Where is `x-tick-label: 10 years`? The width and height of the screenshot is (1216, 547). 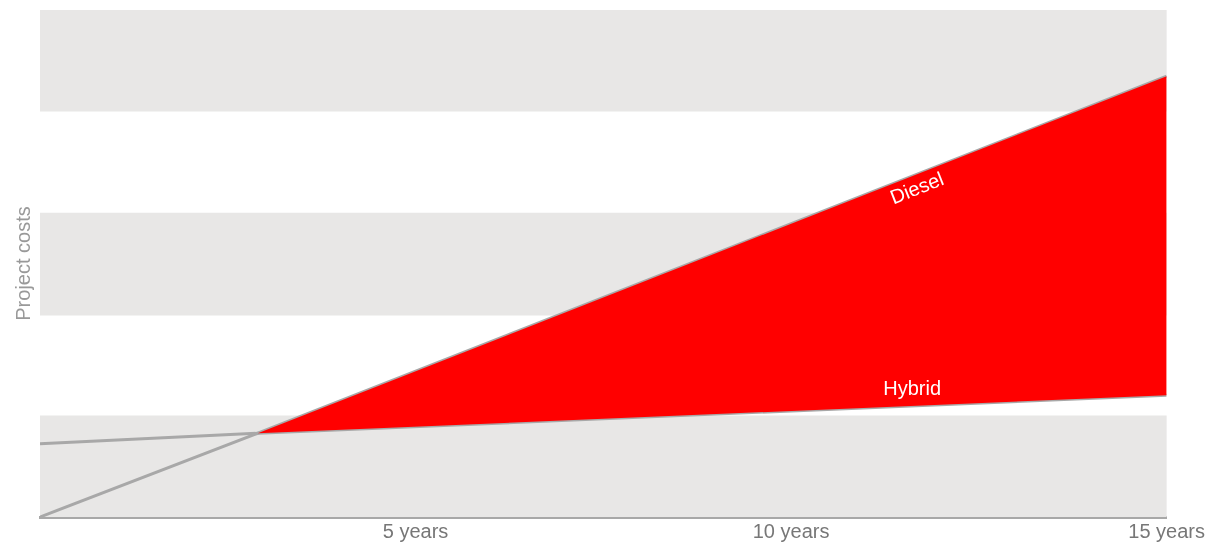 x-tick-label: 10 years is located at coordinates (791, 530).